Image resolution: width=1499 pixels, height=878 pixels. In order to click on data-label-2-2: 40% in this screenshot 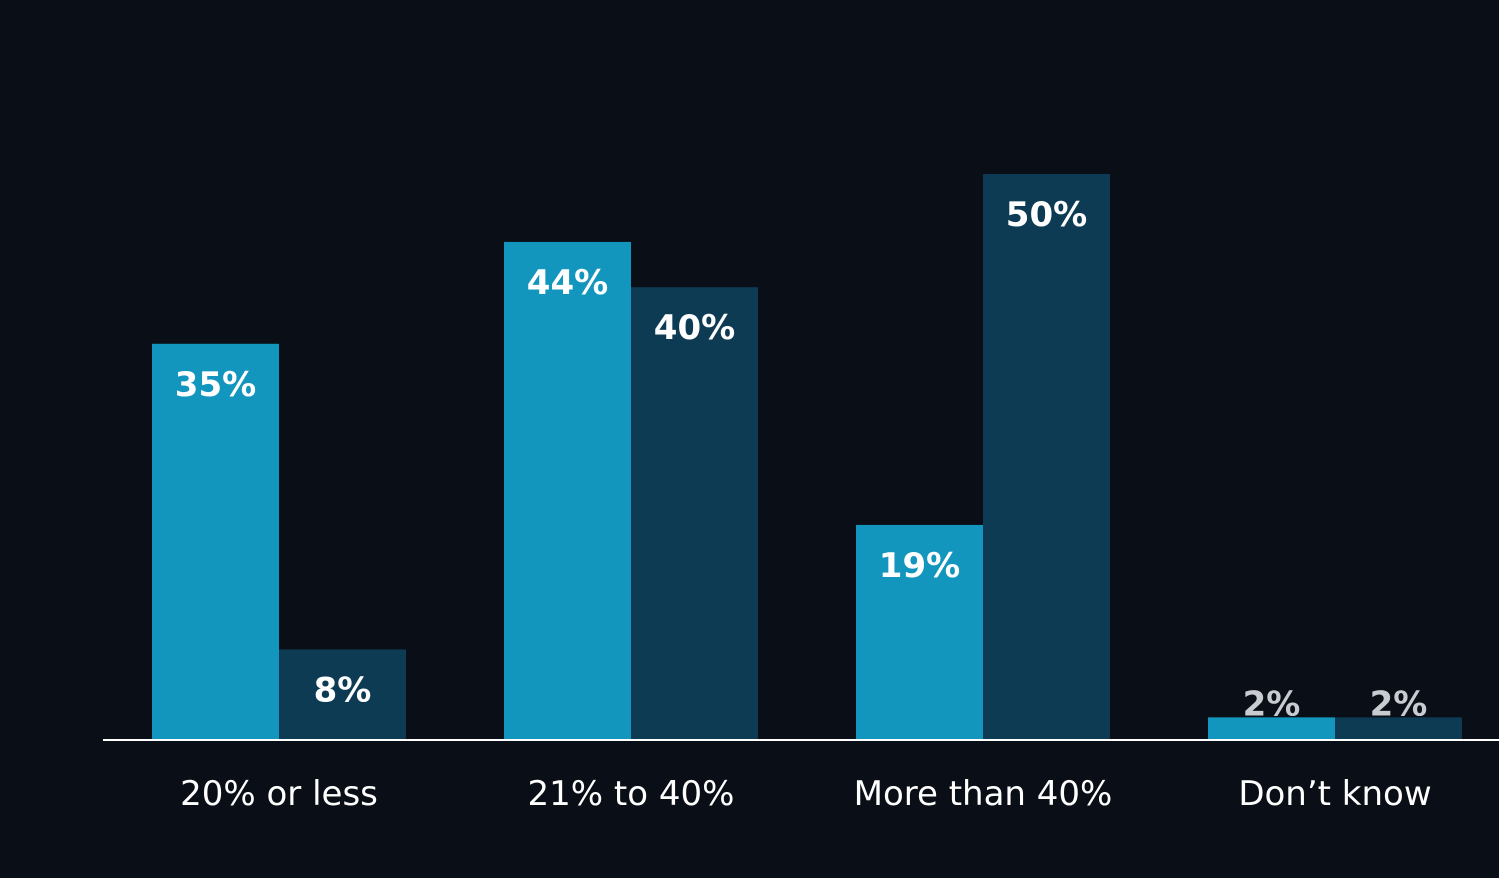, I will do `click(694, 328)`.